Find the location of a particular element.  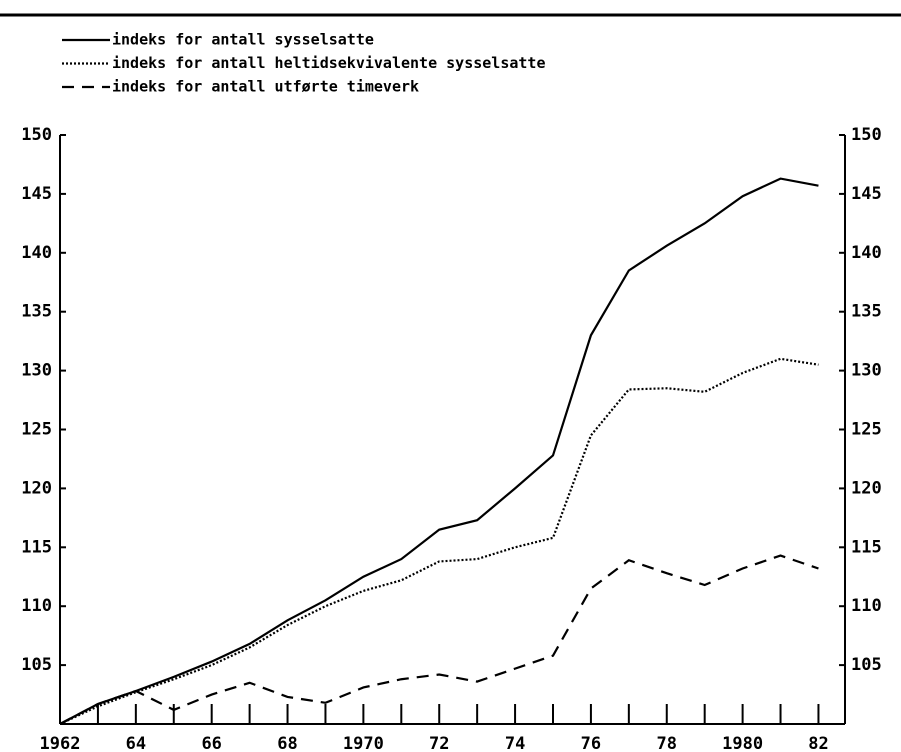

x-tick-label: 1980 is located at coordinates (742, 743).